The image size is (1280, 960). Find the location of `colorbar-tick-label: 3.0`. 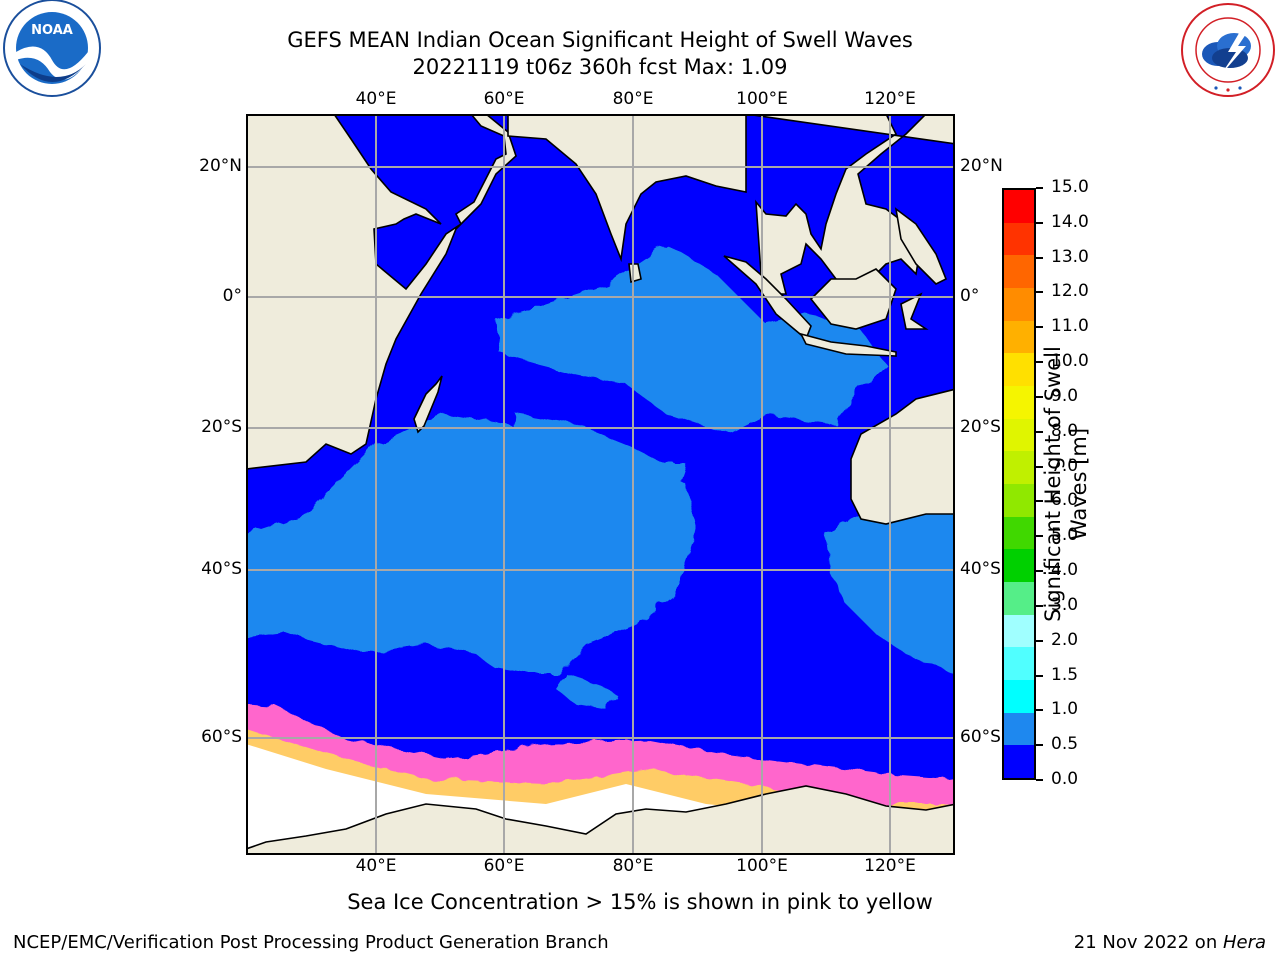

colorbar-tick-label: 3.0 is located at coordinates (1065, 604).